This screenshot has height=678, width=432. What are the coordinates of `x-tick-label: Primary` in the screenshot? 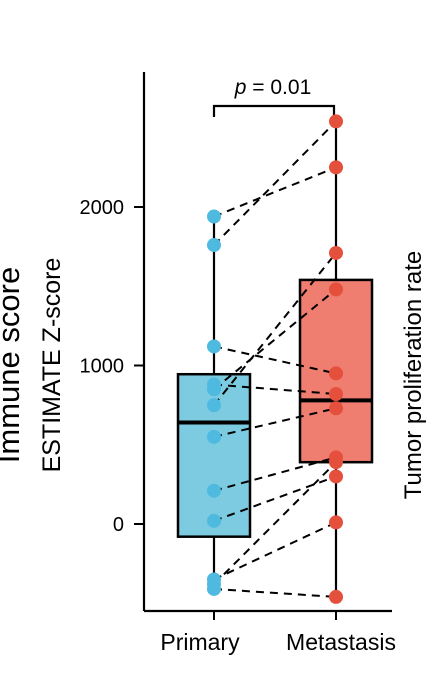 It's located at (200, 642).